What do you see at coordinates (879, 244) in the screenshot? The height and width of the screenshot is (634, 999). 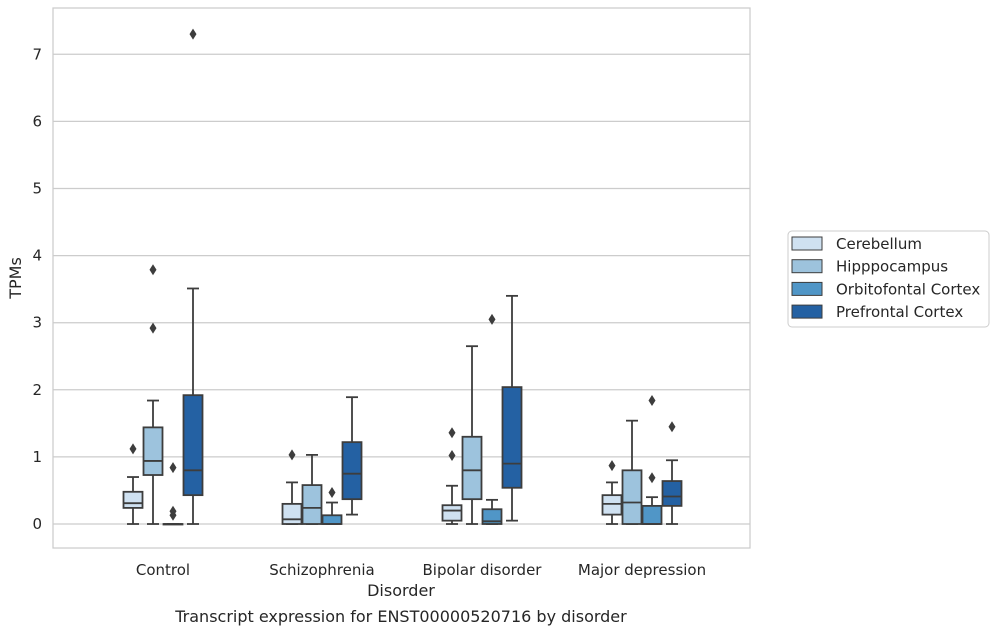 I see `legend-label: Cerebellum` at bounding box center [879, 244].